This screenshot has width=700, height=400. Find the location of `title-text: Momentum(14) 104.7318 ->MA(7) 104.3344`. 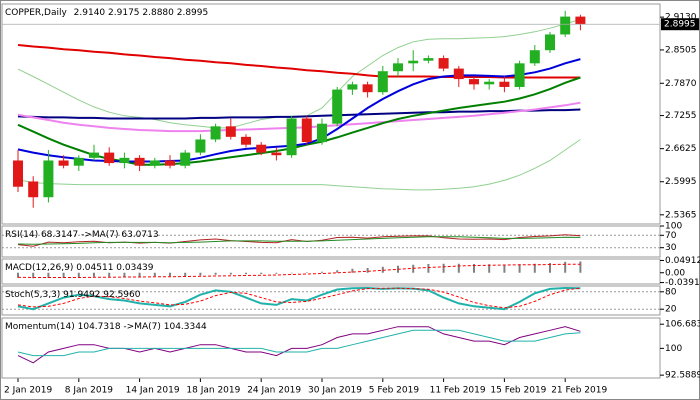

title-text: Momentum(14) 104.7318 ->MA(7) 104.3344 is located at coordinates (106, 327).